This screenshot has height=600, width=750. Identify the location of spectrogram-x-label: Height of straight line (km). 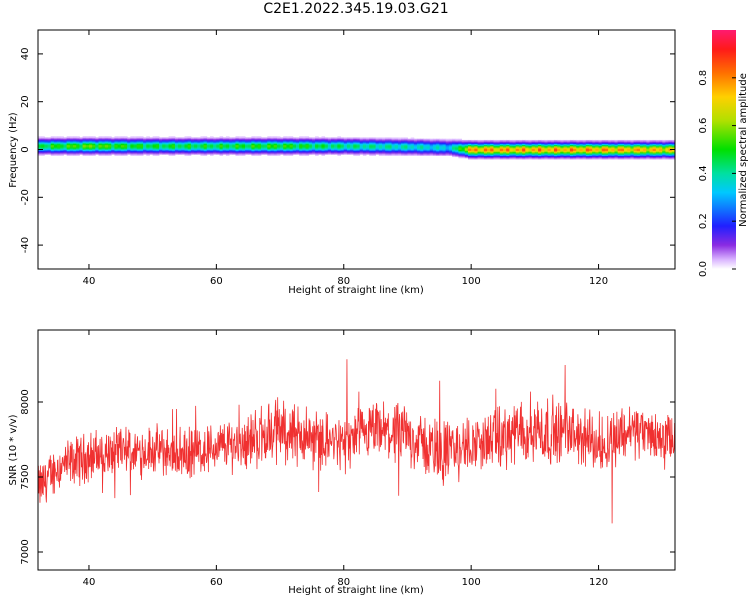
(356, 290).